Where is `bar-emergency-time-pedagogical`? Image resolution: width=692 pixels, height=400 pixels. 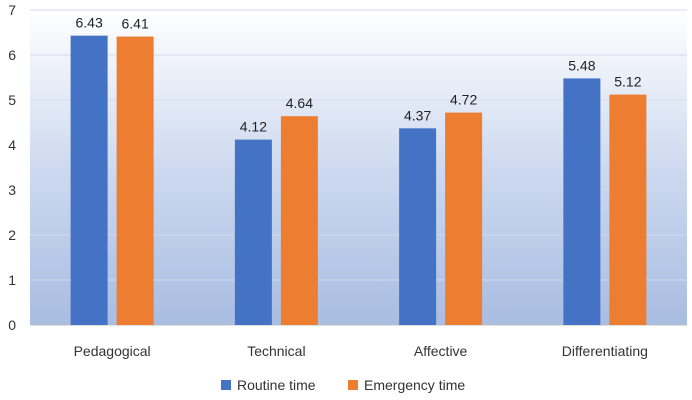
bar-emergency-time-pedagogical is located at coordinates (135, 181).